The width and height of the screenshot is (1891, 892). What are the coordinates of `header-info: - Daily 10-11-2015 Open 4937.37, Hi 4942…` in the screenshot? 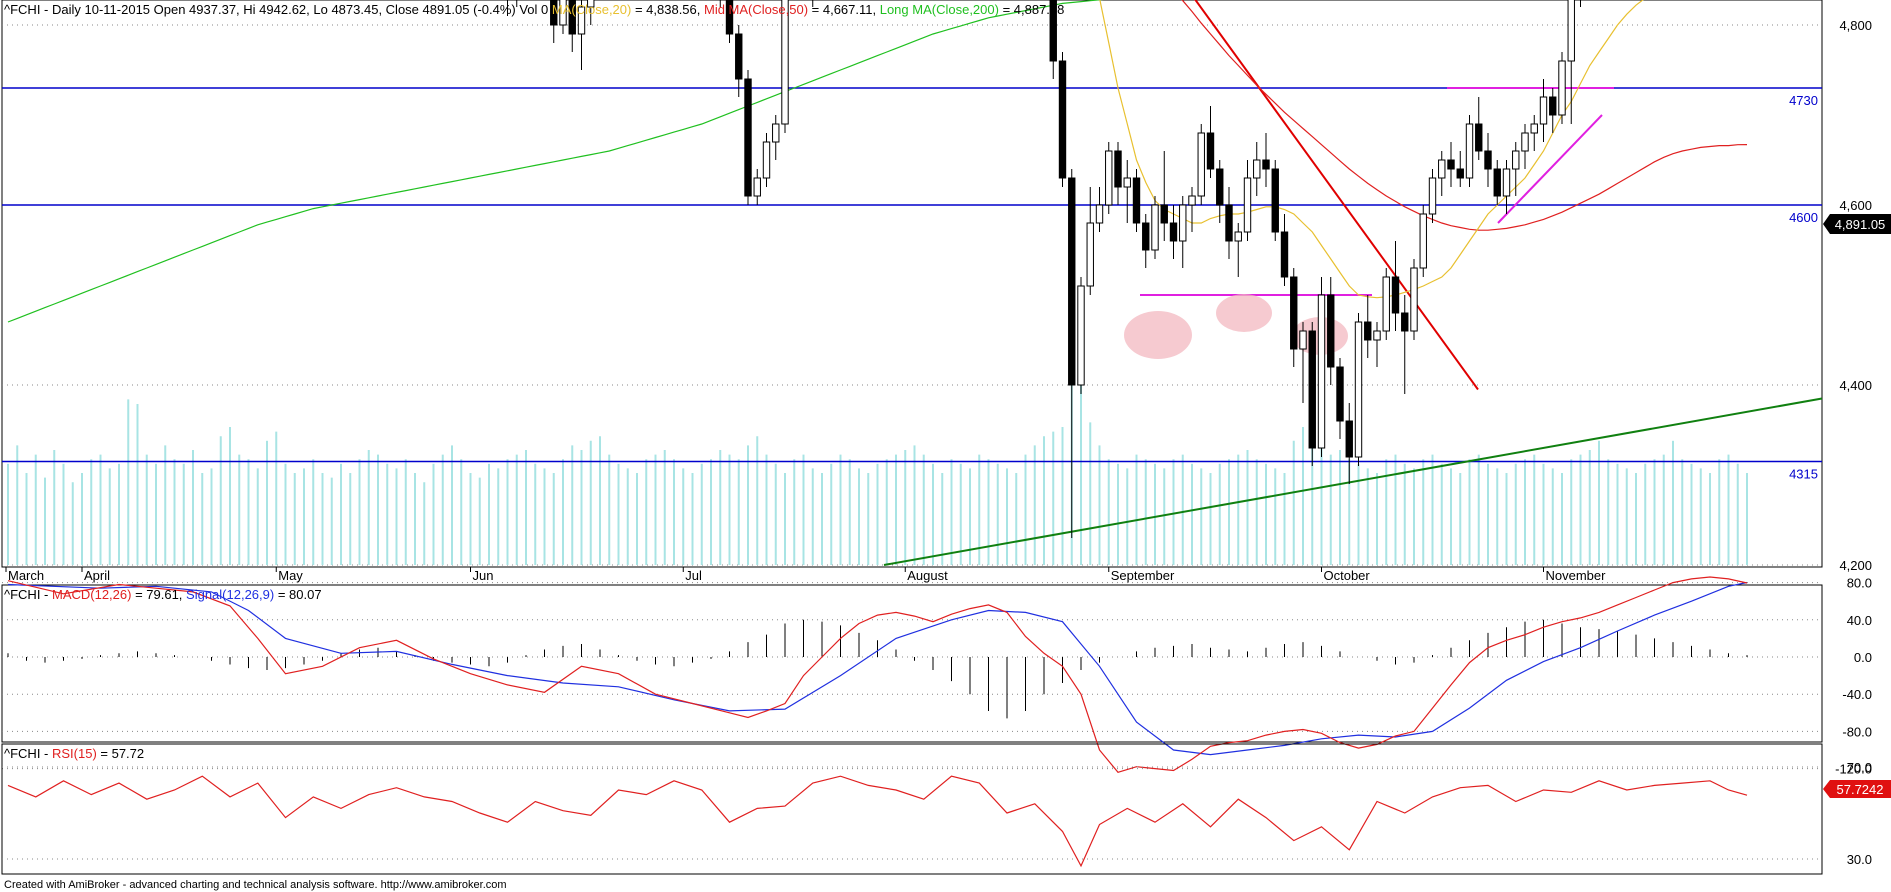 It's located at (295, 9).